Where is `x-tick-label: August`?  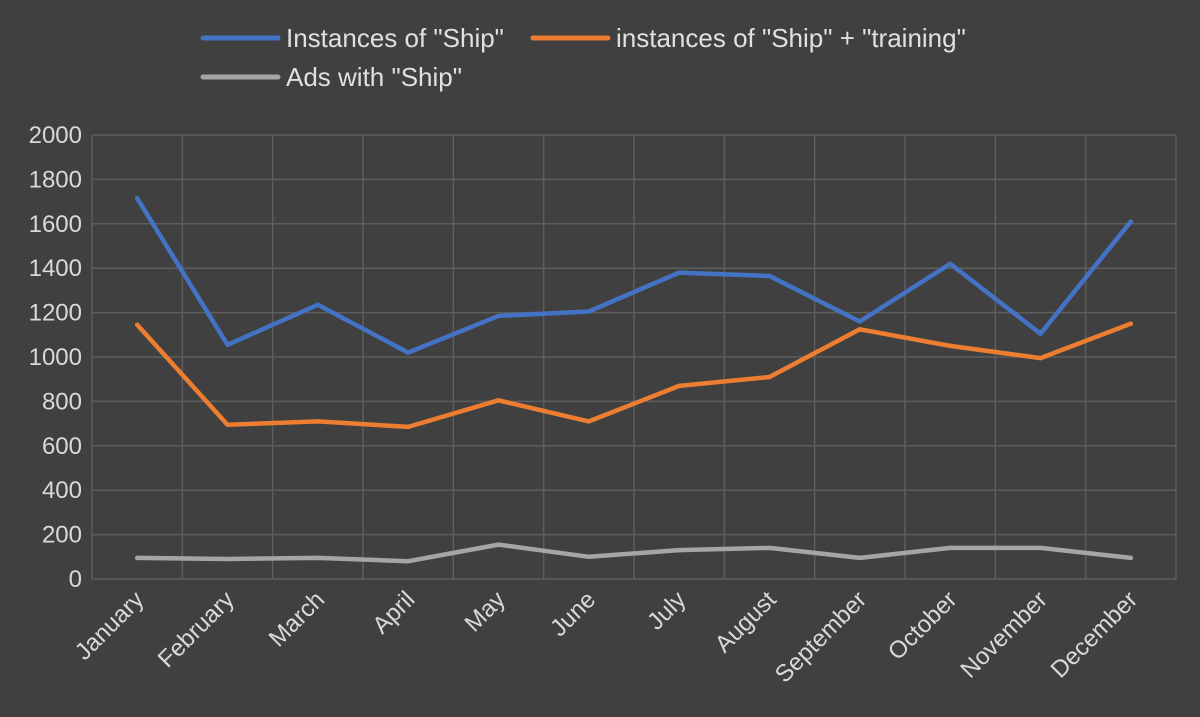
x-tick-label: August is located at coordinates (746, 622).